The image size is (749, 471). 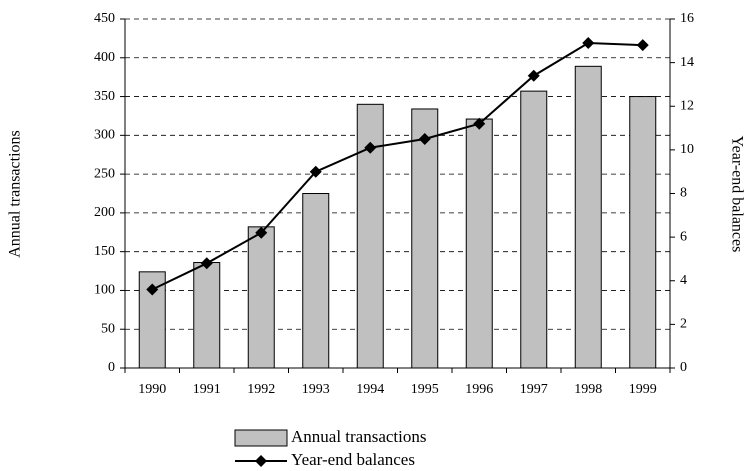 What do you see at coordinates (736, 194) in the screenshot?
I see `y2-axis-label: Year-end balances` at bounding box center [736, 194].